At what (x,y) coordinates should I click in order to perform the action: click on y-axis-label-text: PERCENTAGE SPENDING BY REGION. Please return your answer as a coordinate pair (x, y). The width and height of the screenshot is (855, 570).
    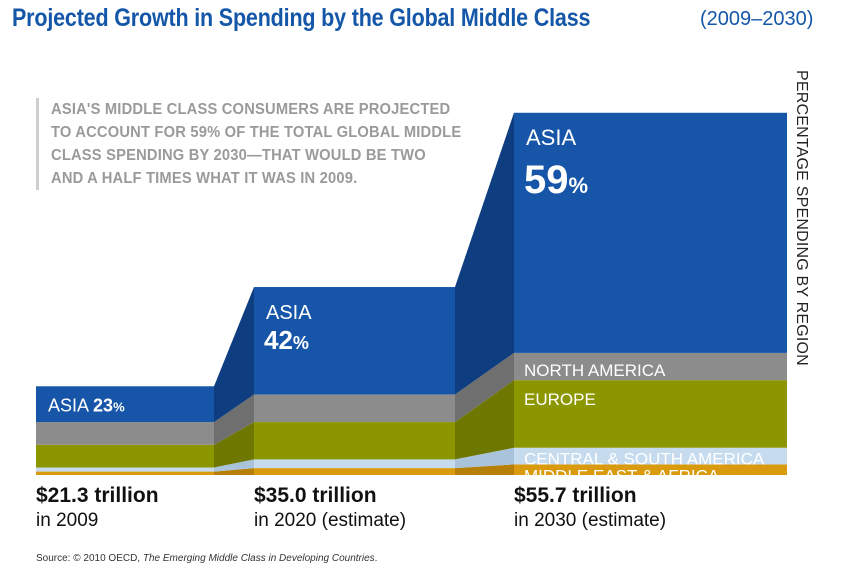
    Looking at the image, I should click on (801, 218).